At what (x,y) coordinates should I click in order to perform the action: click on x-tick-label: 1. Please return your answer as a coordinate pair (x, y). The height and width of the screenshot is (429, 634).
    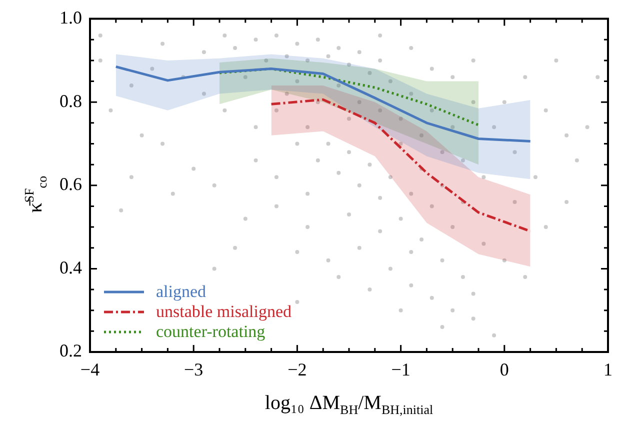
    Looking at the image, I should click on (608, 370).